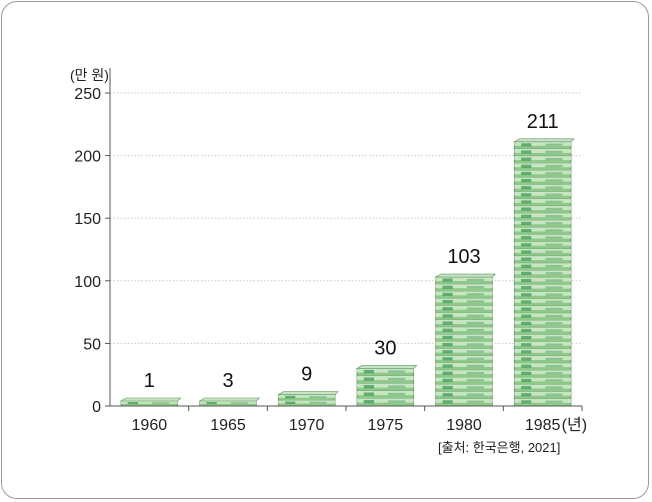 This screenshot has height=502, width=652. What do you see at coordinates (87, 94) in the screenshot?
I see `y-tick-label: 250` at bounding box center [87, 94].